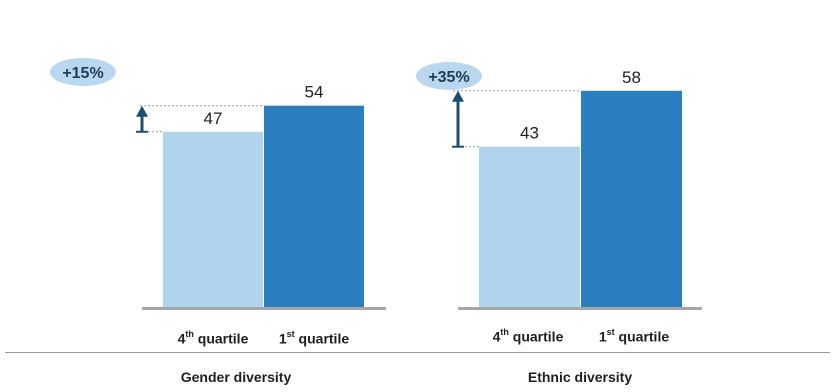 This screenshot has height=392, width=835. Describe the element at coordinates (314, 92) in the screenshot. I see `data-label: 54` at that location.